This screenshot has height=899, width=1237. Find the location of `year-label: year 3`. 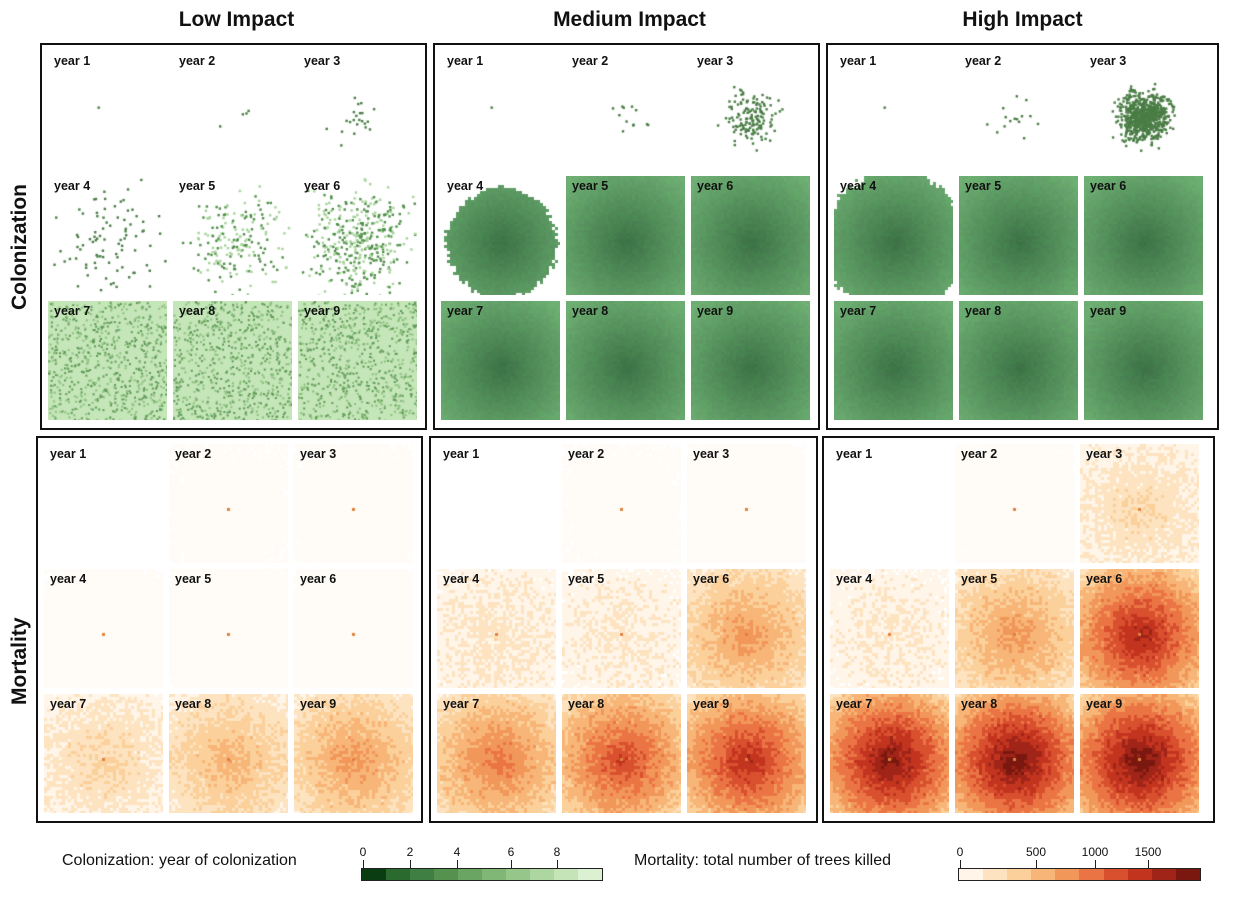

year-label: year 3 is located at coordinates (711, 454).